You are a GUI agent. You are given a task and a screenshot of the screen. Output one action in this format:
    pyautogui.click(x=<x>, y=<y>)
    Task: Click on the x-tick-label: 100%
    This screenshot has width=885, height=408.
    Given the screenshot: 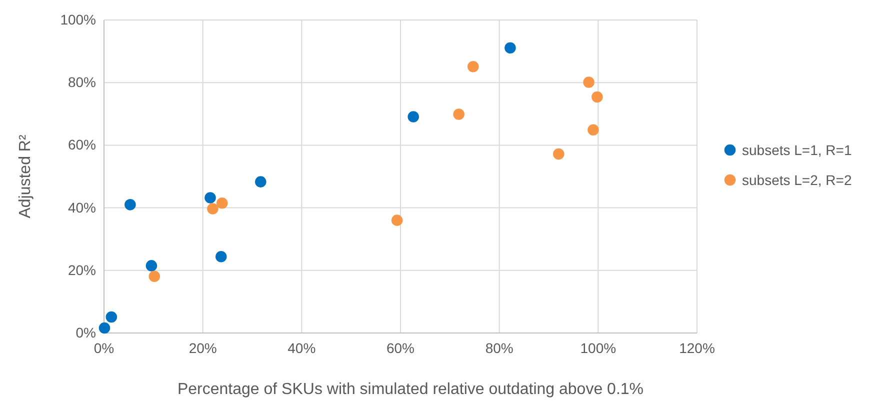 What is the action you would take?
    pyautogui.click(x=598, y=348)
    